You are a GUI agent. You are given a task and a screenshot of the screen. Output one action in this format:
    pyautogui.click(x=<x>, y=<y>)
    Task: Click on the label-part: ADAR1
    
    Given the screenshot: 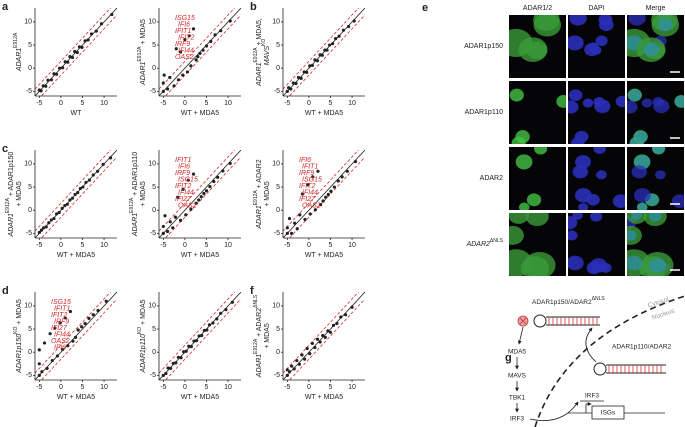 What is the action you would take?
    pyautogui.click(x=259, y=217)
    